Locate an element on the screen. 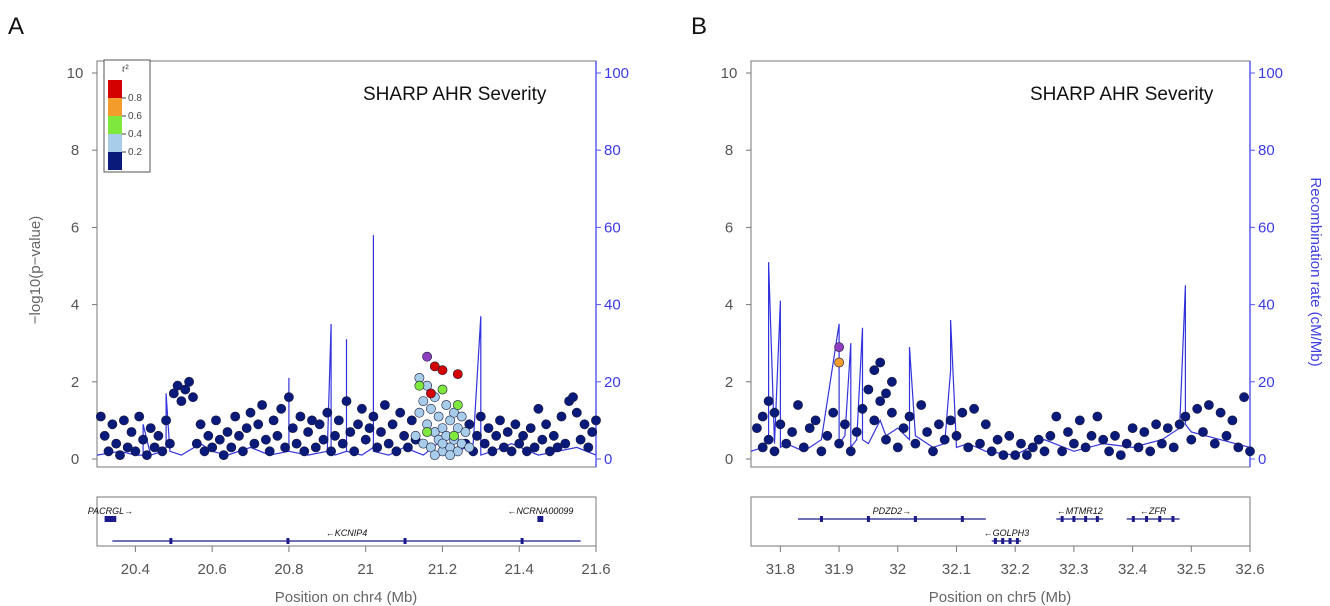 The height and width of the screenshot is (606, 1330). x-tick-label: 31.9 is located at coordinates (838, 569).